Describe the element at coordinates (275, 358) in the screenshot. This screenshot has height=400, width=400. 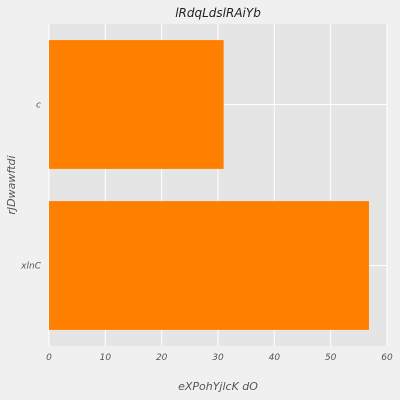
I see `x-tick-label: 40` at that location.